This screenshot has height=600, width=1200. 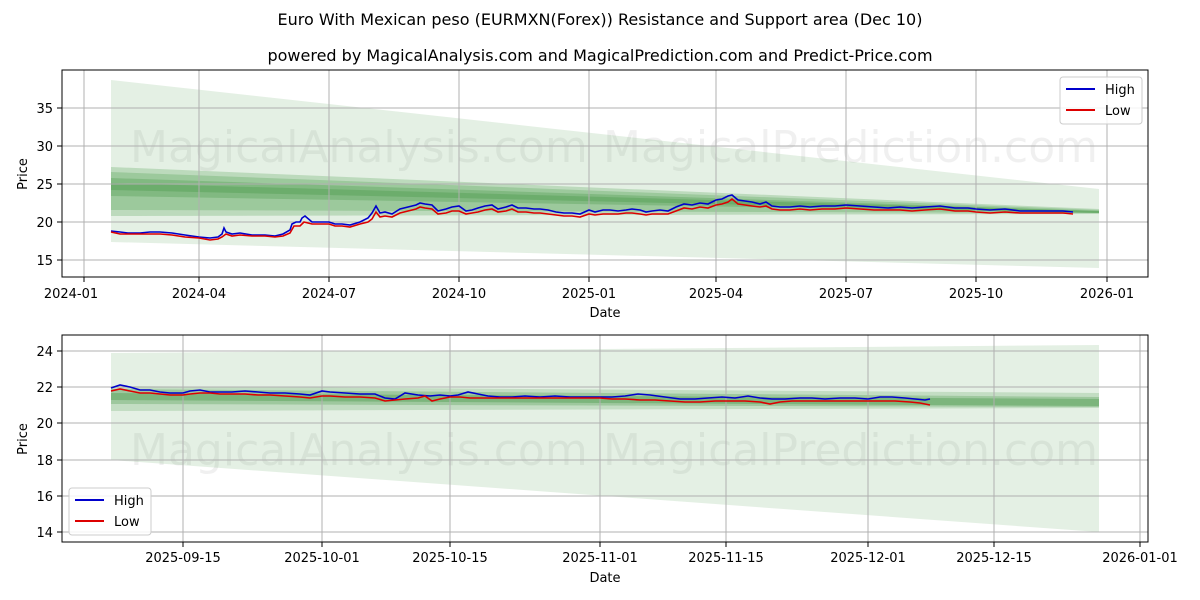 What do you see at coordinates (44, 388) in the screenshot?
I see `bottom-y-tick: 22` at bounding box center [44, 388].